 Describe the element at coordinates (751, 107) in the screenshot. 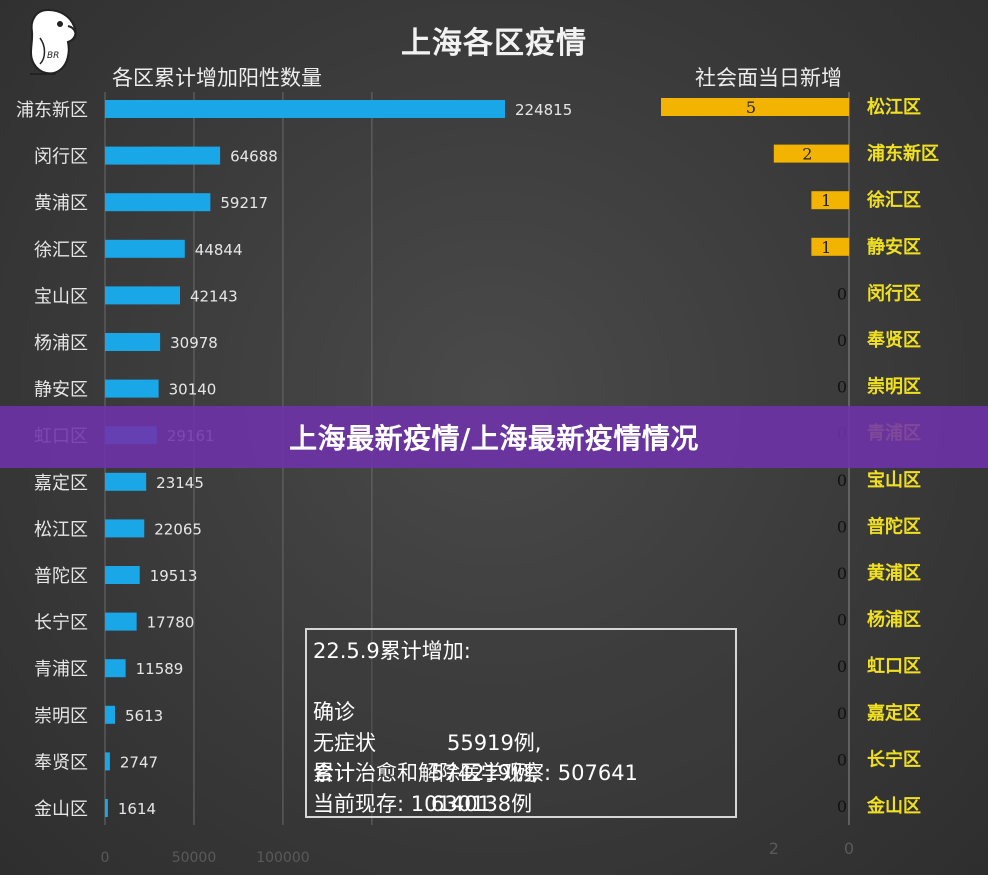

I see `data-label: 5` at that location.